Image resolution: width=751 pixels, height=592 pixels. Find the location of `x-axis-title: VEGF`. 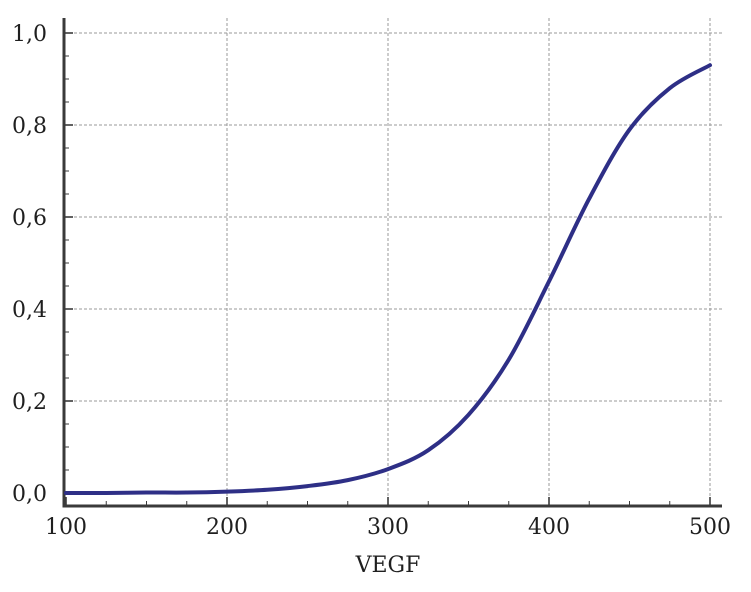

x-axis-title: VEGF is located at coordinates (388, 565).